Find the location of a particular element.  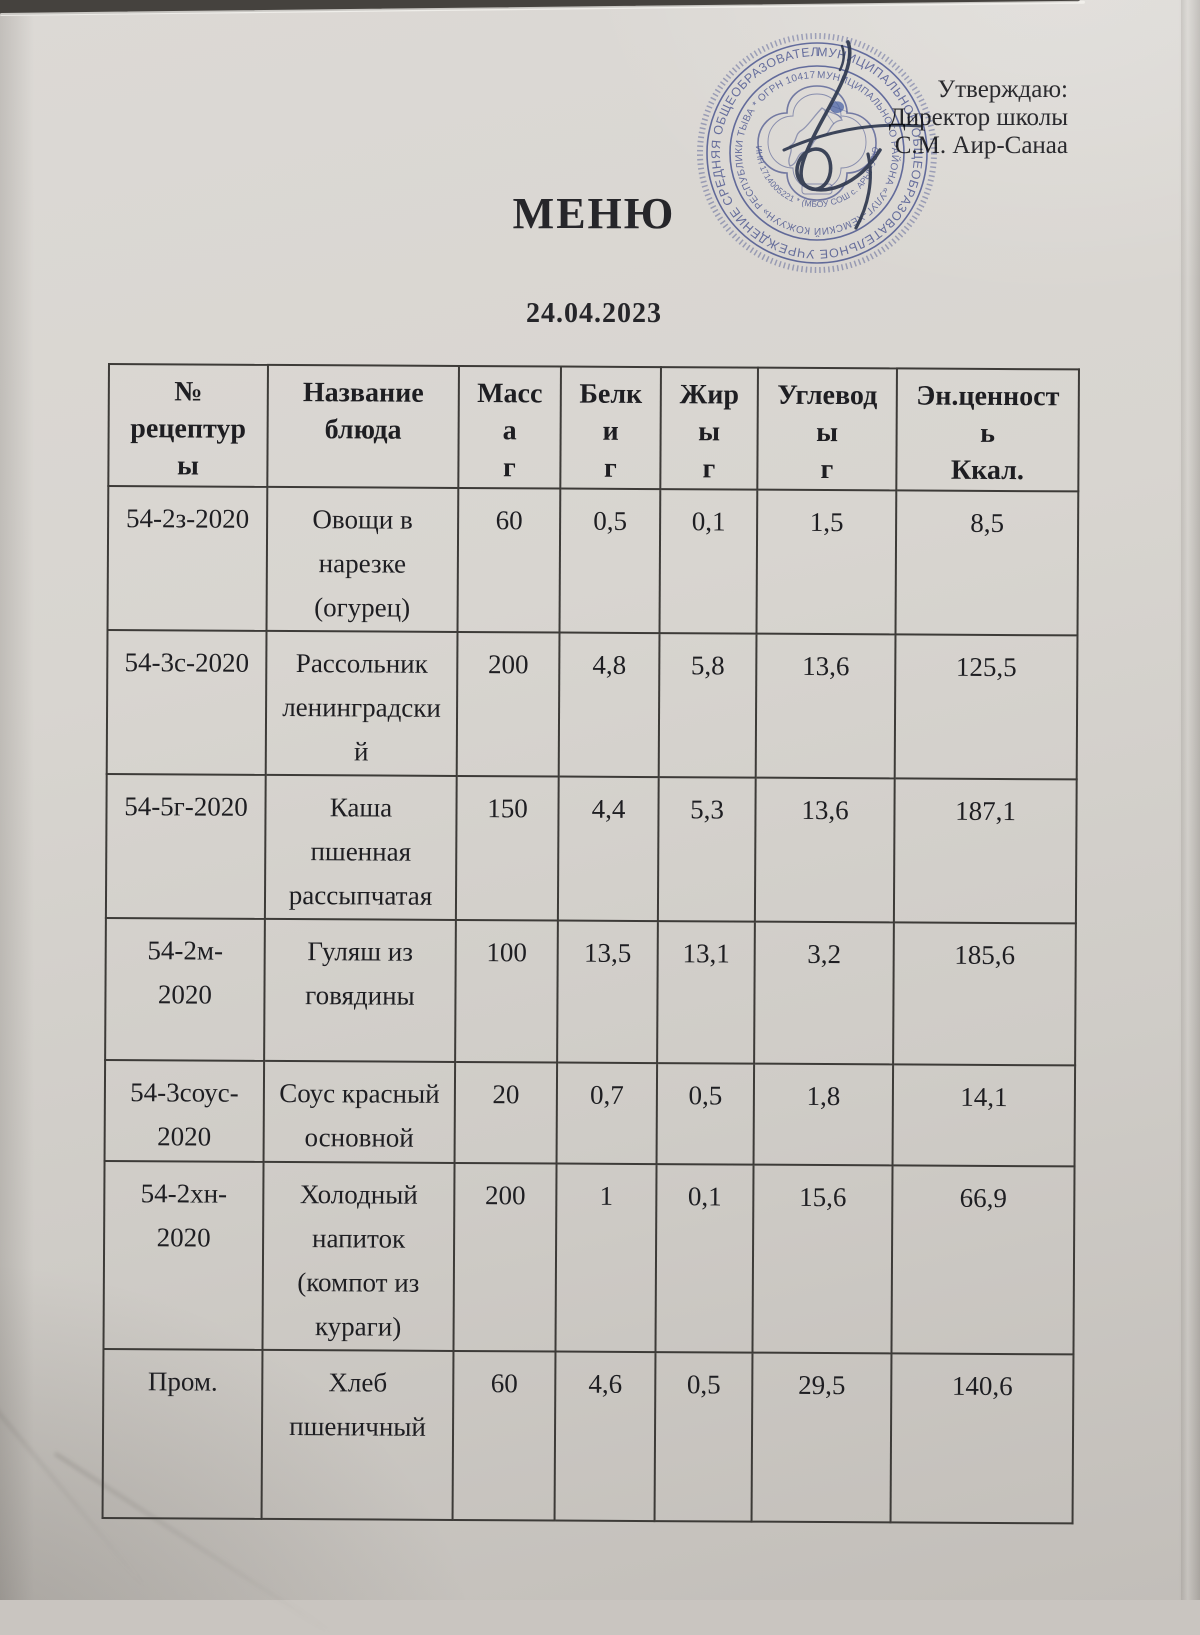

table-cell: Пром. is located at coordinates (182, 1433).